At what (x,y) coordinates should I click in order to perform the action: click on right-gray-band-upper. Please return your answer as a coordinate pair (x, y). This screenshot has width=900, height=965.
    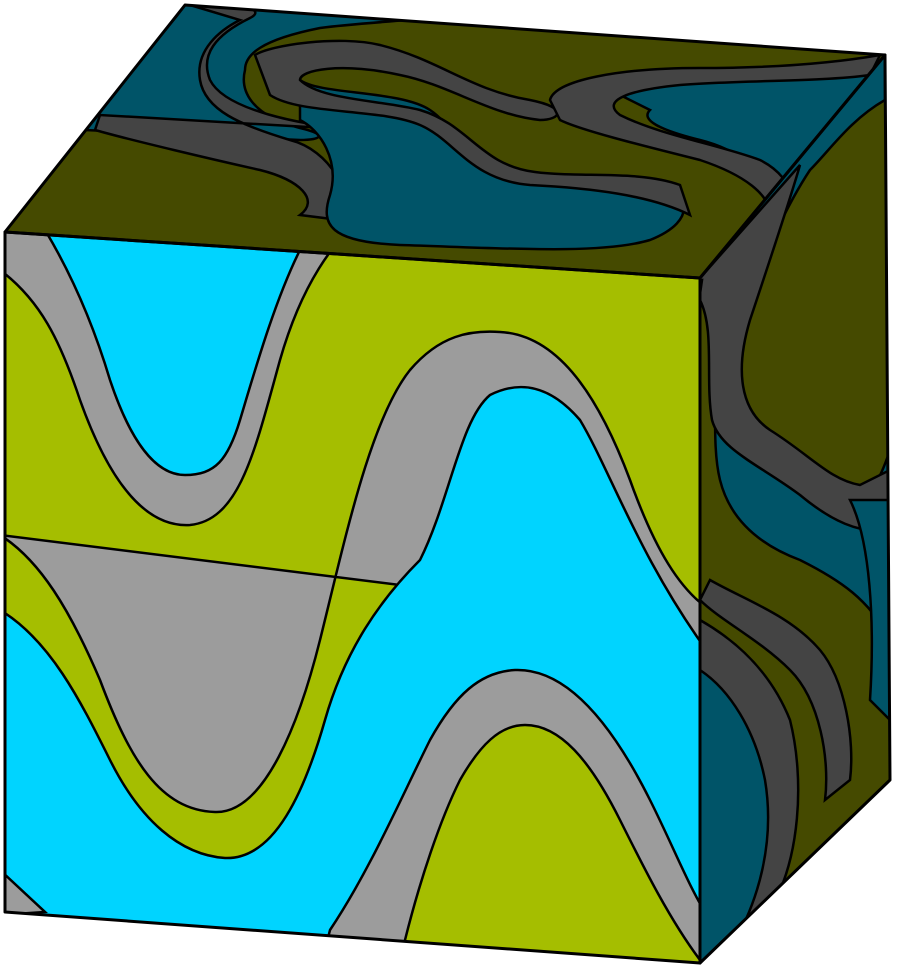
    Looking at the image, I should click on (795, 348).